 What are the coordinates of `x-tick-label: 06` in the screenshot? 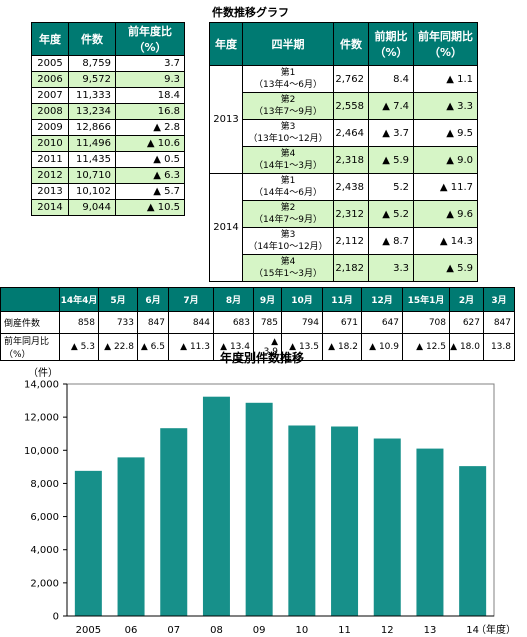 It's located at (131, 630).